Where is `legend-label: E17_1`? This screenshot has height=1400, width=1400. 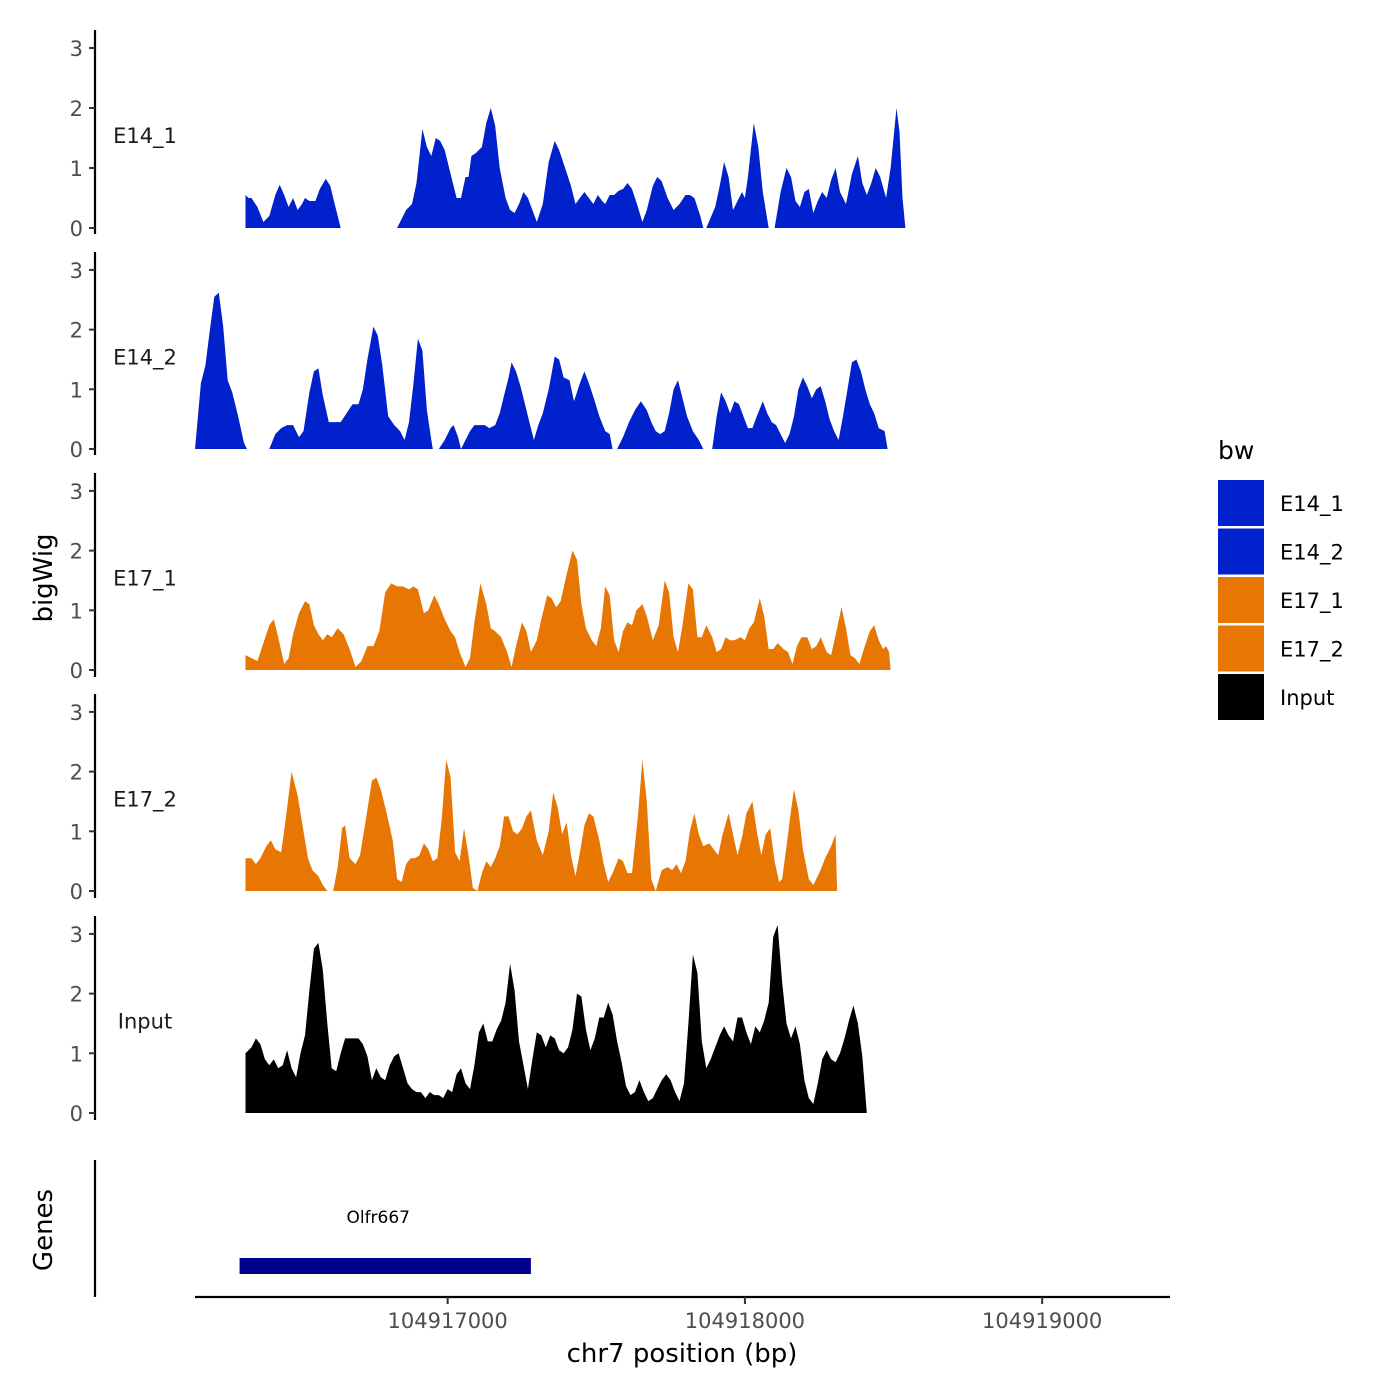 legend-label: E17_1 is located at coordinates (1312, 601).